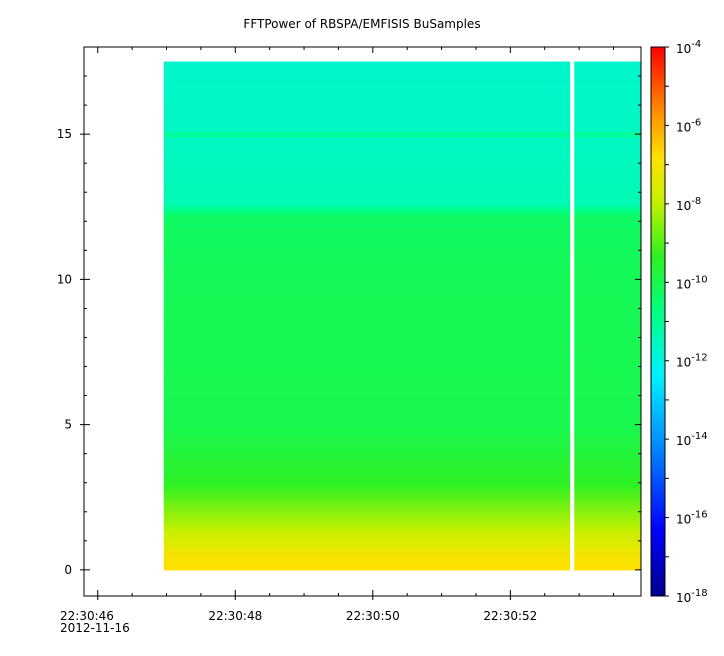 The width and height of the screenshot is (724, 656). I want to click on colorbar-tick-label: 10-14, so click(692, 439).